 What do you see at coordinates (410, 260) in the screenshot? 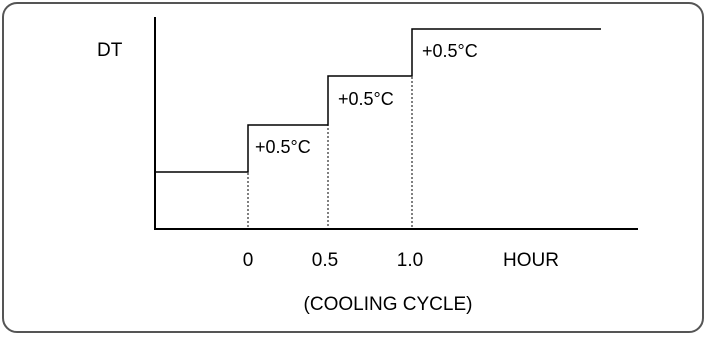
I see `tick-label-1-0: 1.0` at bounding box center [410, 260].